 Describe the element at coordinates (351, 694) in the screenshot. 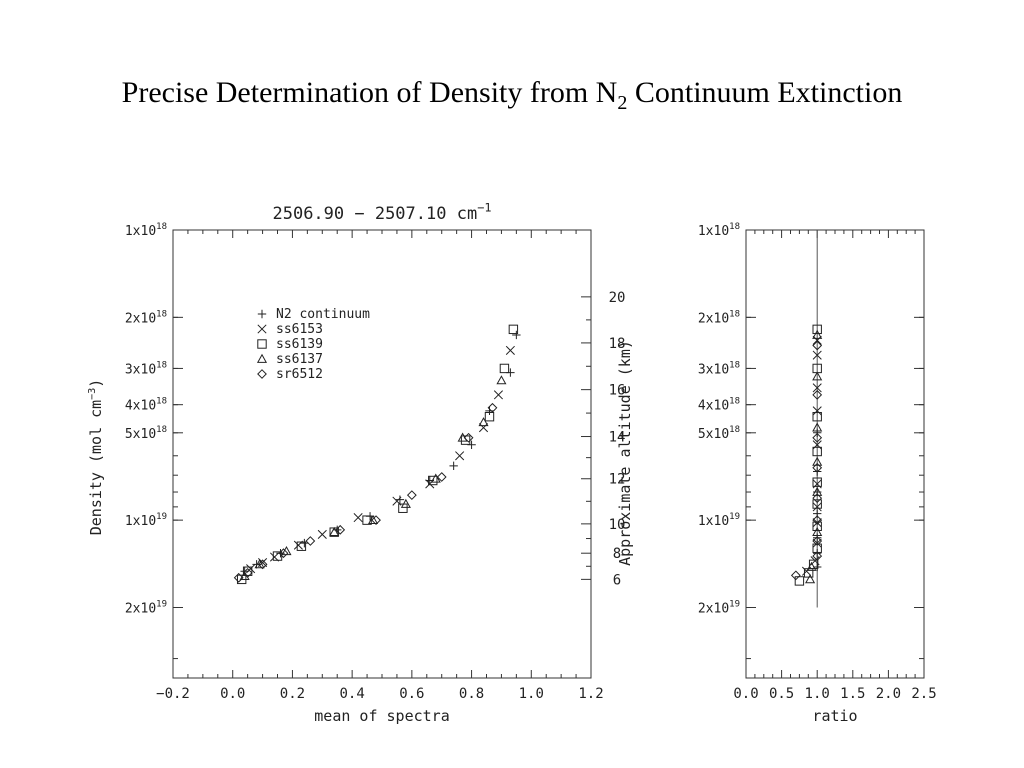

I see `x-tick-label: 0.4` at that location.